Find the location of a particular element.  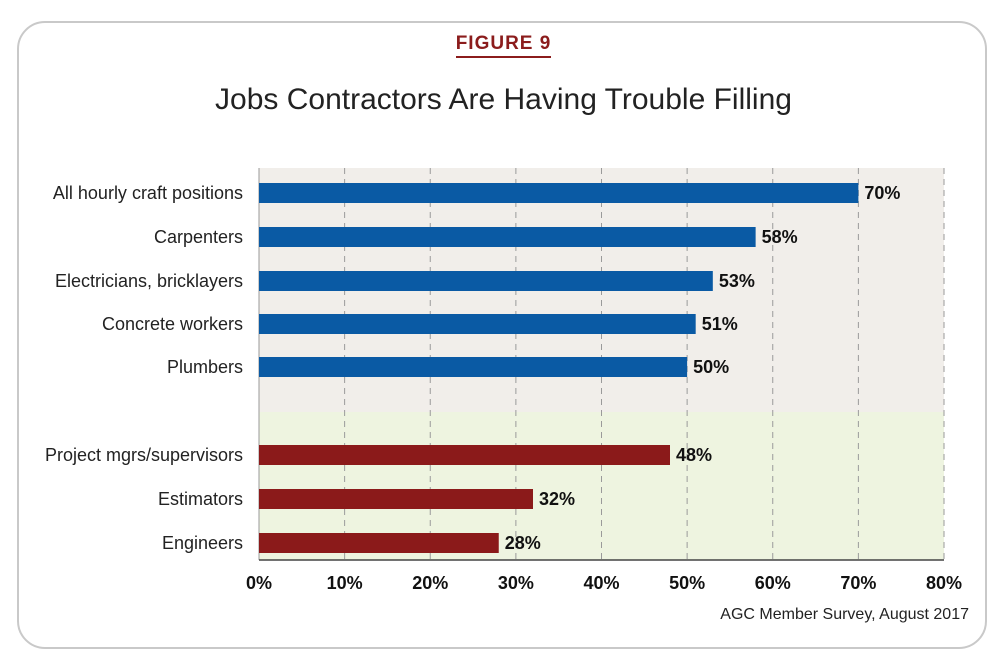

figure-label-text: FIGURE 9 is located at coordinates (503, 45).